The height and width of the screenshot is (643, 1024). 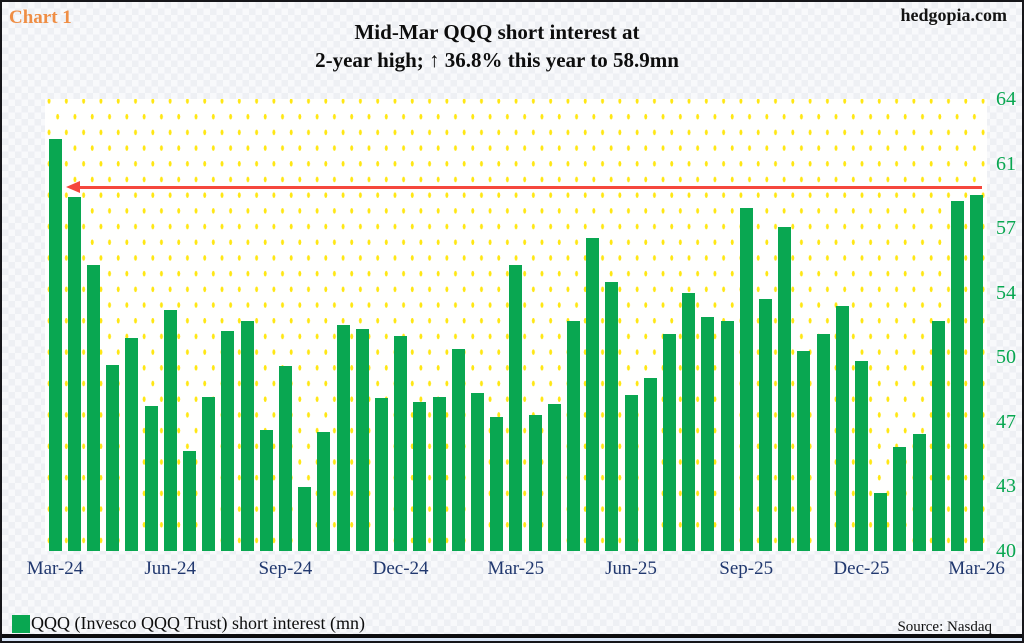 I want to click on y-tick-43: 43, so click(x=1006, y=486).